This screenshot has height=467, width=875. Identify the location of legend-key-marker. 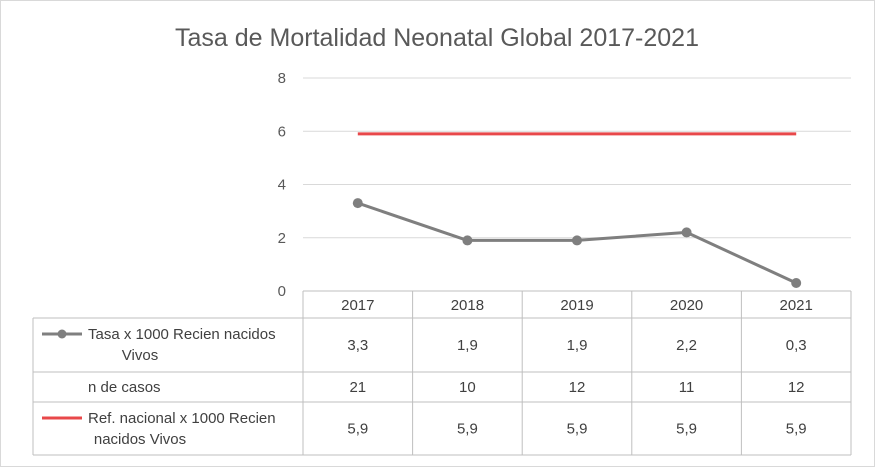
(62, 334).